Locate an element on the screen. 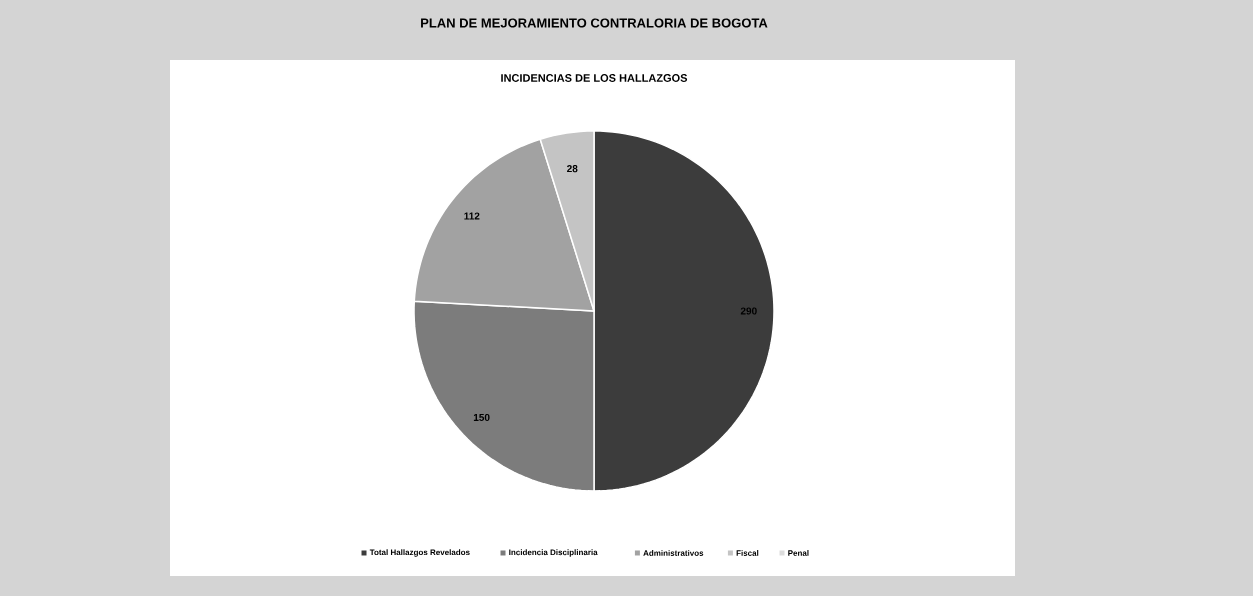  chart-subtitle: INCIDENCIAS DE LOS HALLAZGOS is located at coordinates (594, 78).